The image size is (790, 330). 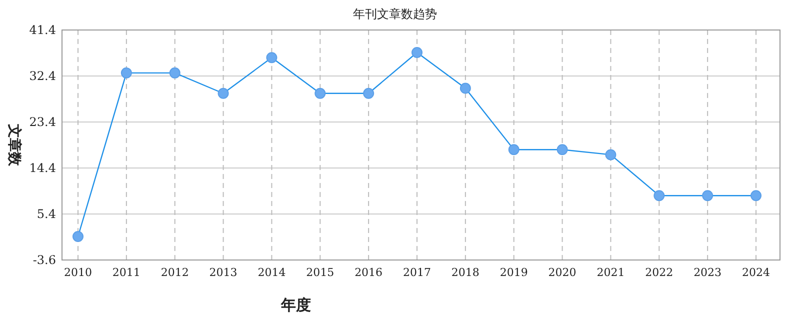 What do you see at coordinates (417, 272) in the screenshot?
I see `x-tick-label: 2017` at bounding box center [417, 272].